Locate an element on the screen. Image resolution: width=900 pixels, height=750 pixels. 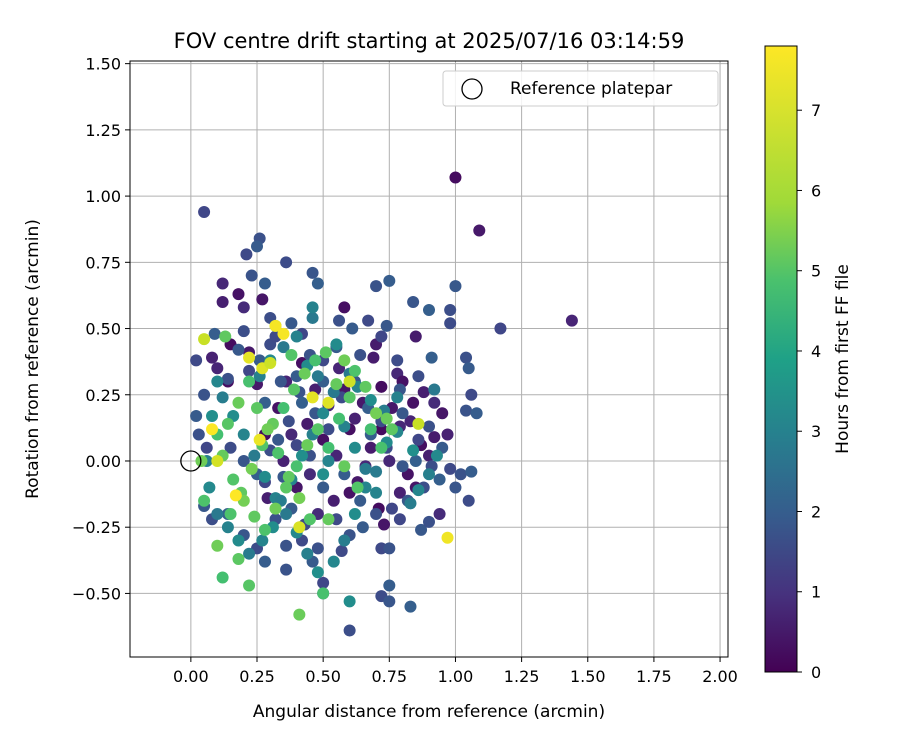
legend-label-reference: Reference platepar is located at coordinates (591, 89).